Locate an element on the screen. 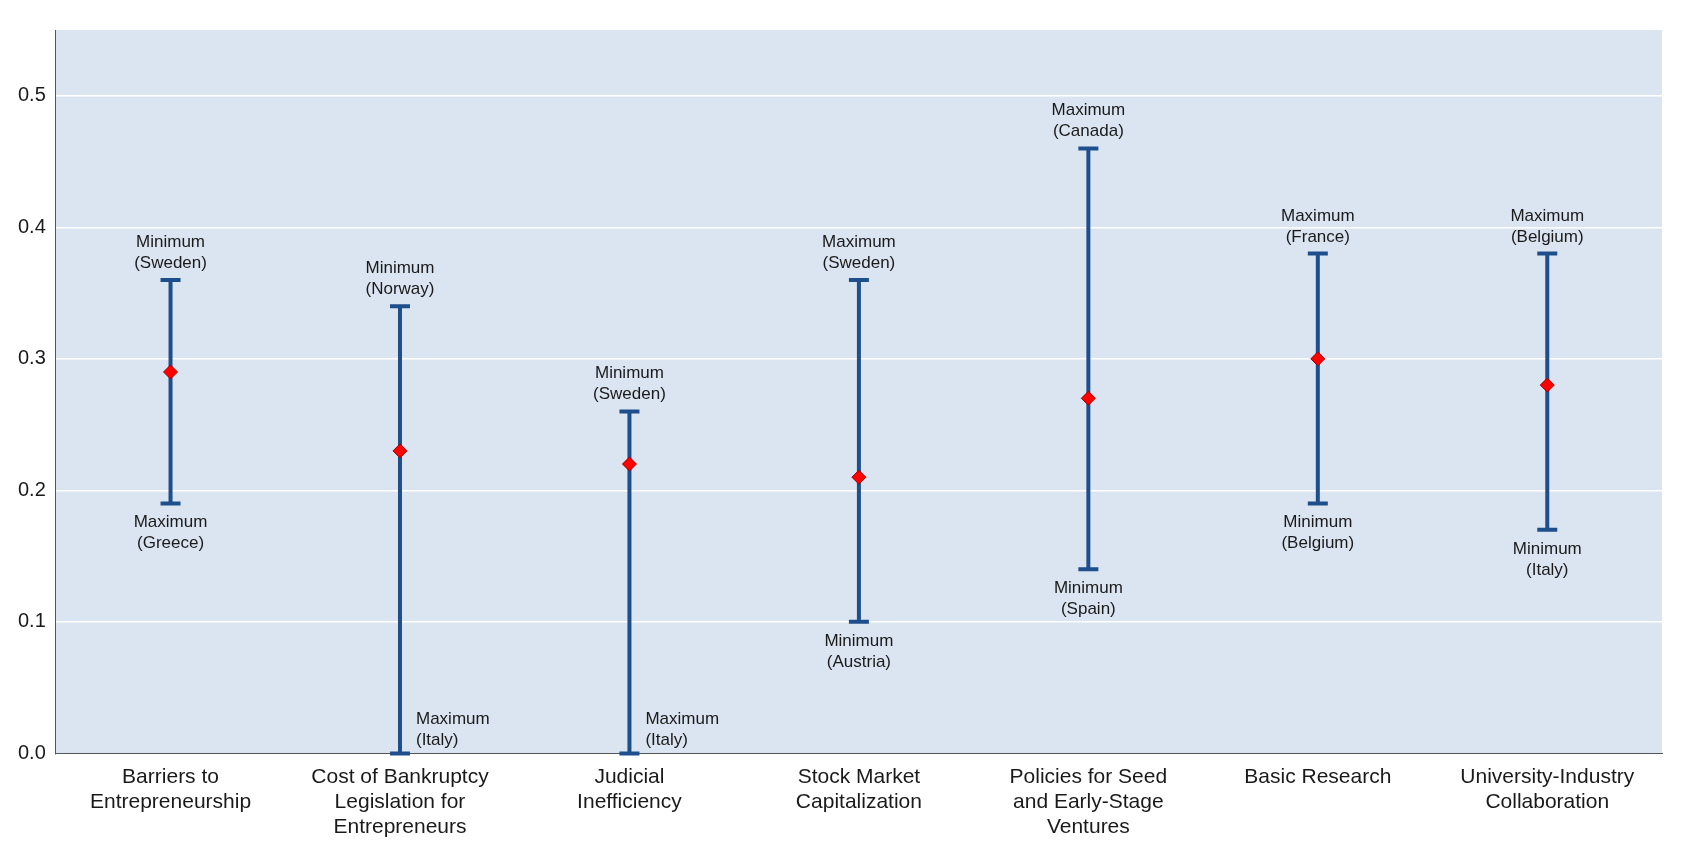 The image size is (1688, 853). x-tick-label: Judicial Inefficiency is located at coordinates (630, 787).